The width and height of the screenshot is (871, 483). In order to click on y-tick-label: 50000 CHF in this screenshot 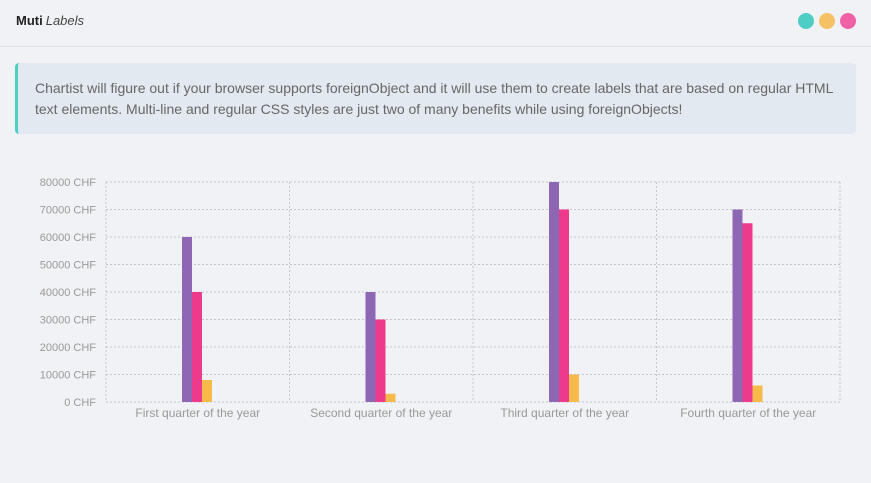, I will do `click(68, 266)`.